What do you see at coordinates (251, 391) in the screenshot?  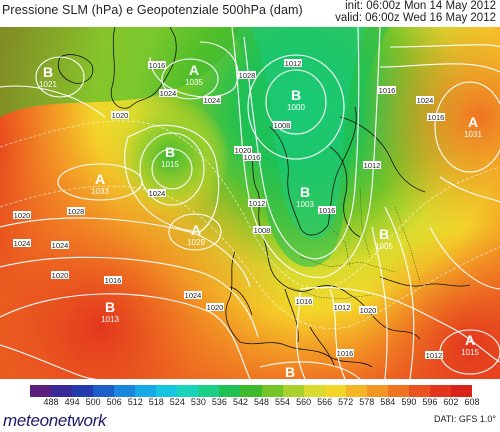 I see `colorbar` at bounding box center [251, 391].